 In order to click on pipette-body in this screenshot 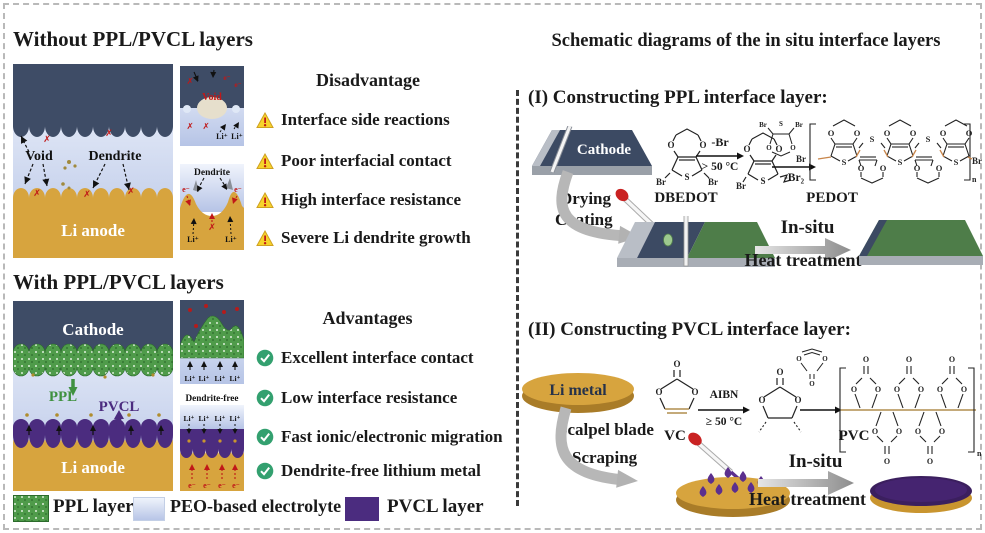, I will do `click(714, 457)`.